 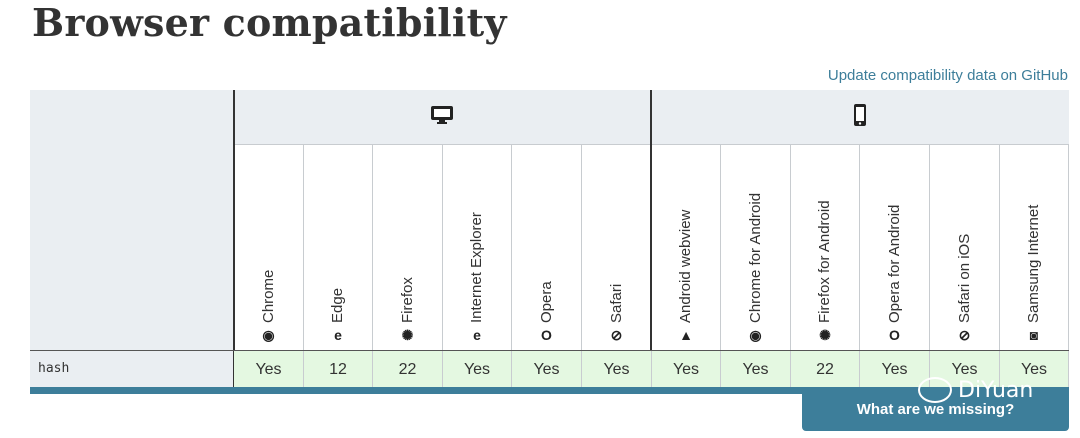 What do you see at coordinates (269, 22) in the screenshot?
I see `page-title: Browser compatibility` at bounding box center [269, 22].